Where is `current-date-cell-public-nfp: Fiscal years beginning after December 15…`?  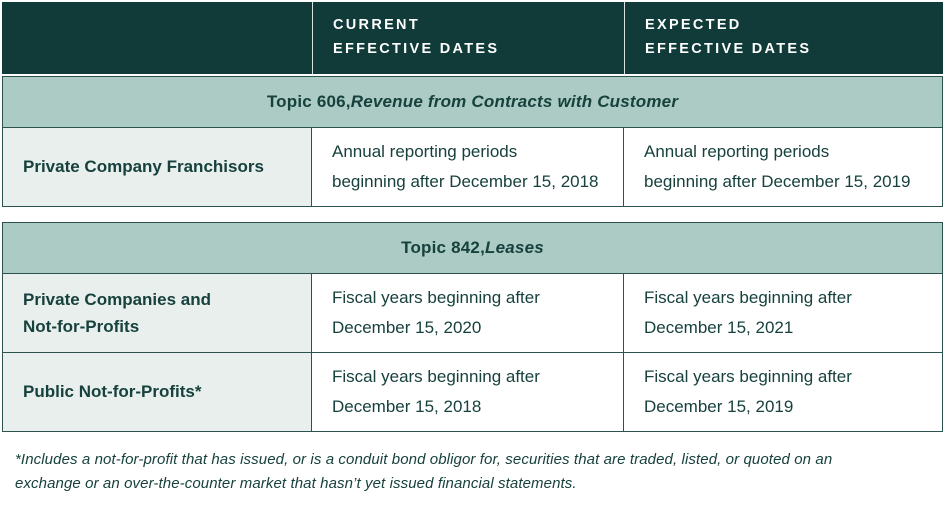
current-date-cell-public-nfp: Fiscal years beginning after December 15… is located at coordinates (468, 392).